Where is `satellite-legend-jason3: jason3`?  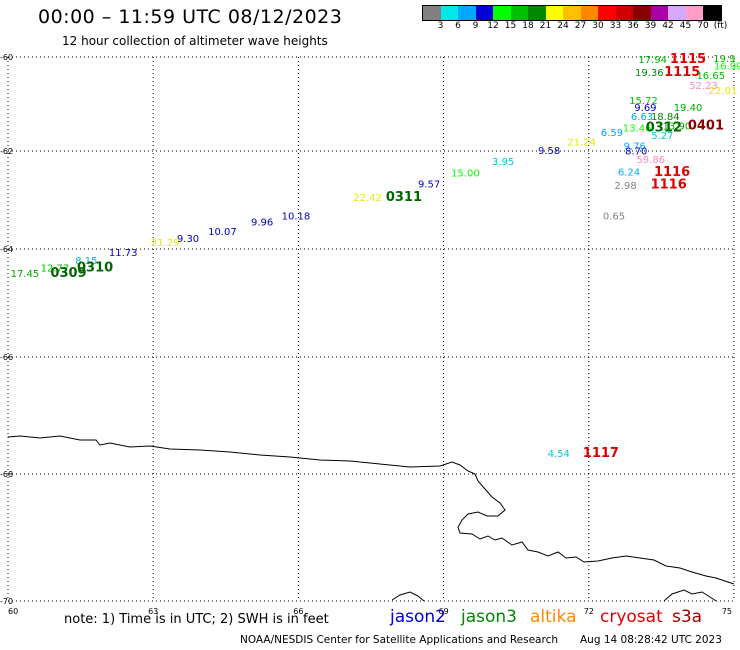 satellite-legend-jason3: jason3 is located at coordinates (489, 617).